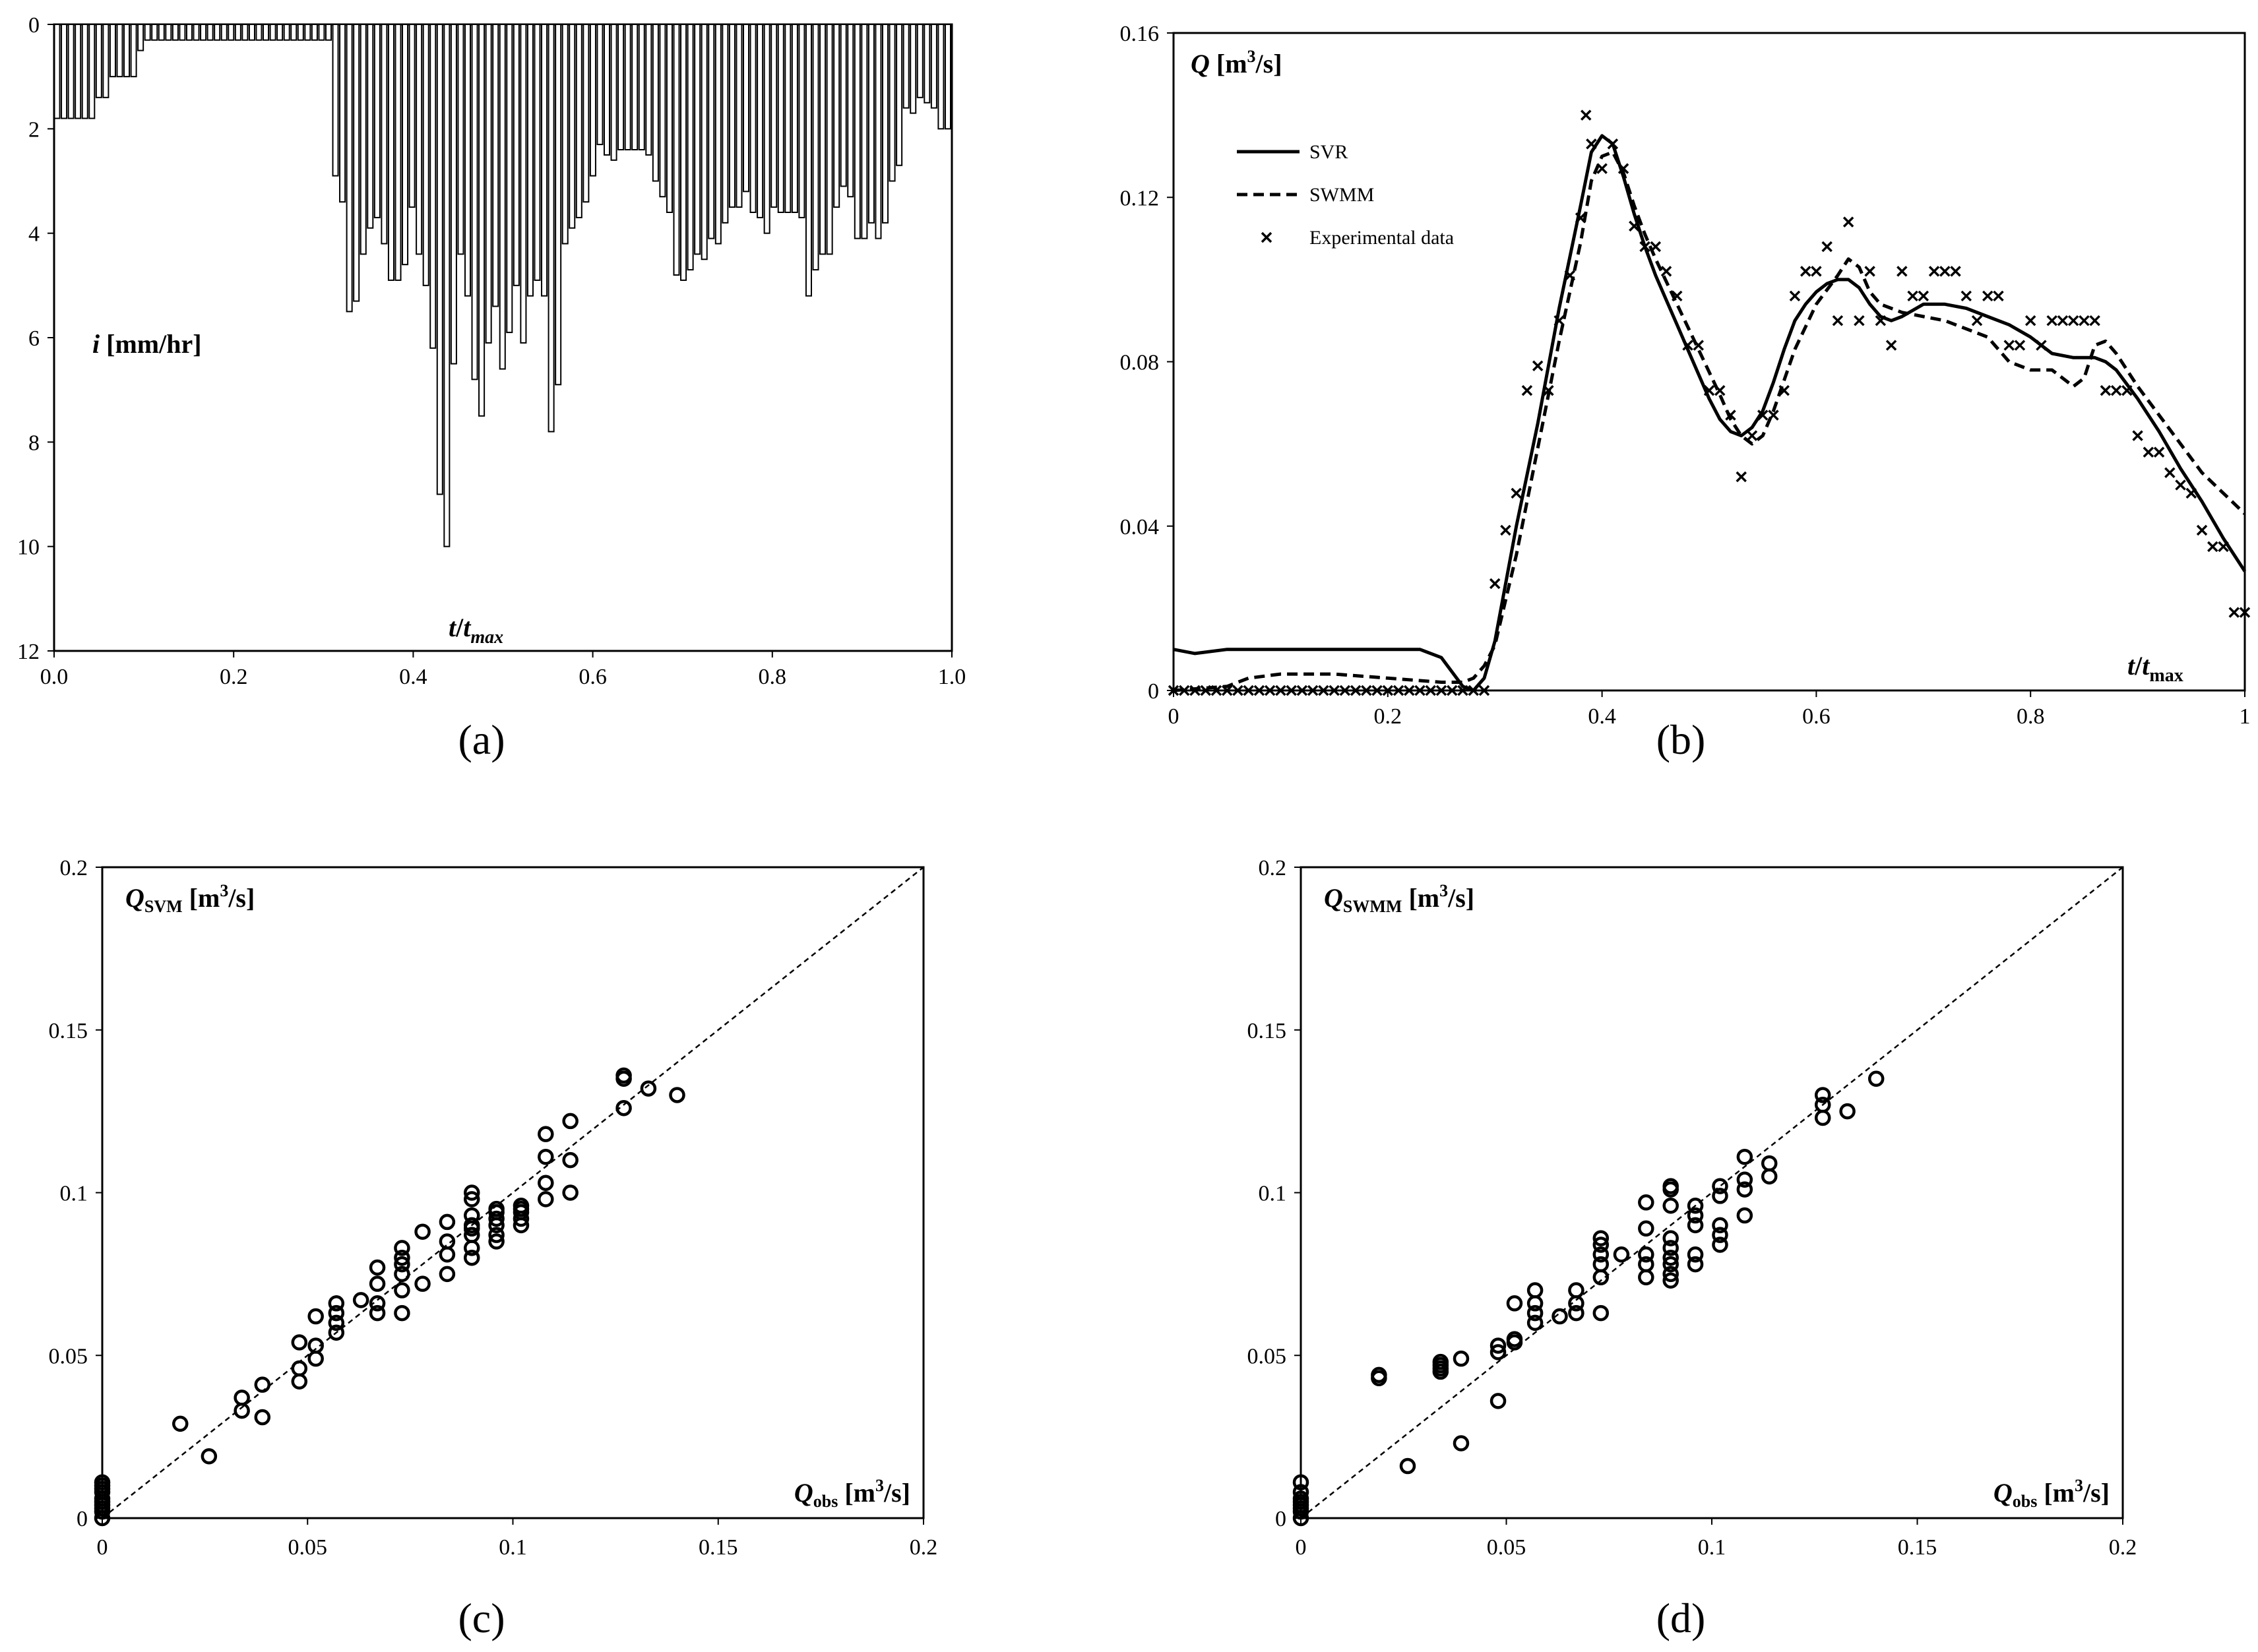 Image resolution: width=2258 pixels, height=1652 pixels. I want to click on x-tick-label: 0.4, so click(1602, 716).